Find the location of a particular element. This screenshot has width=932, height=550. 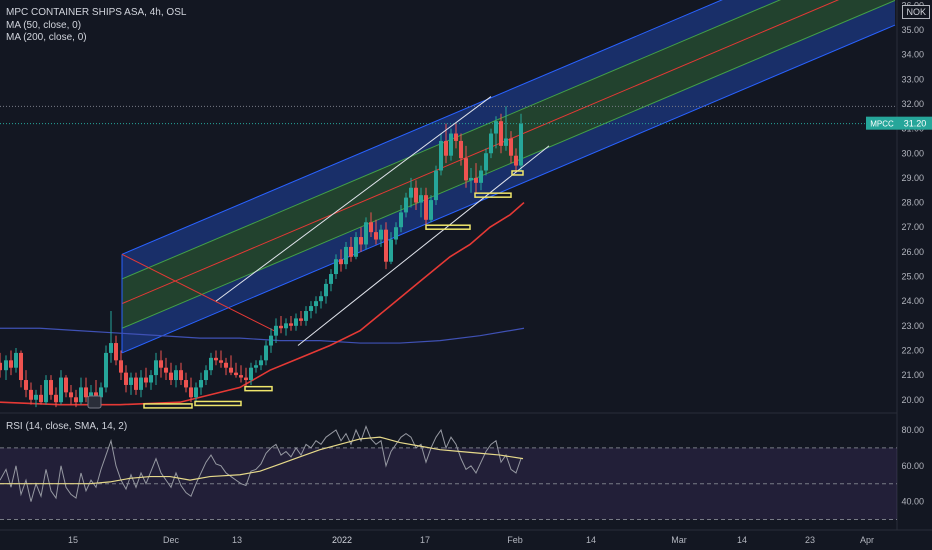

price-axis-tick: 34.00 is located at coordinates (912, 55).